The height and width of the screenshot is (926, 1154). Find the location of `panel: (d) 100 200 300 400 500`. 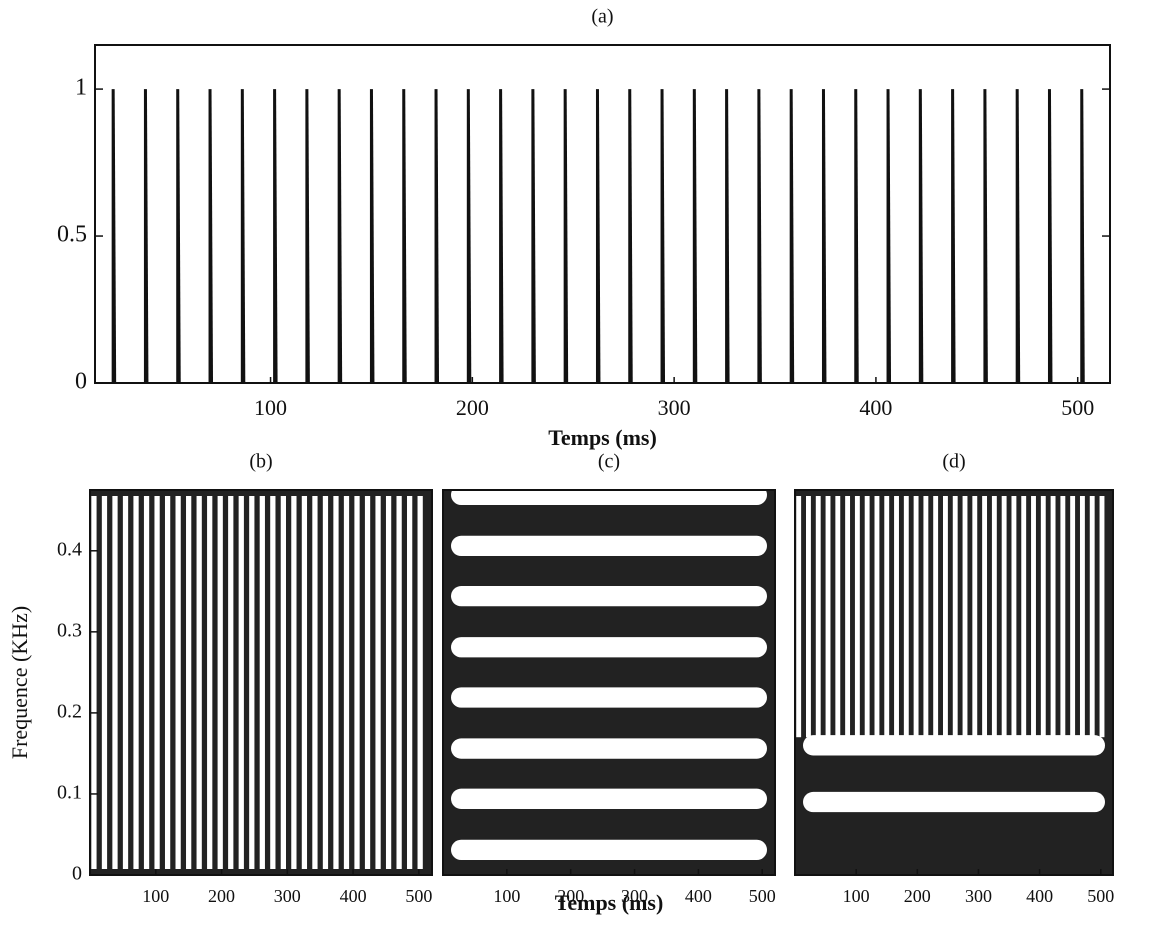

panel: (d) 100 200 300 400 500 is located at coordinates (954, 678).